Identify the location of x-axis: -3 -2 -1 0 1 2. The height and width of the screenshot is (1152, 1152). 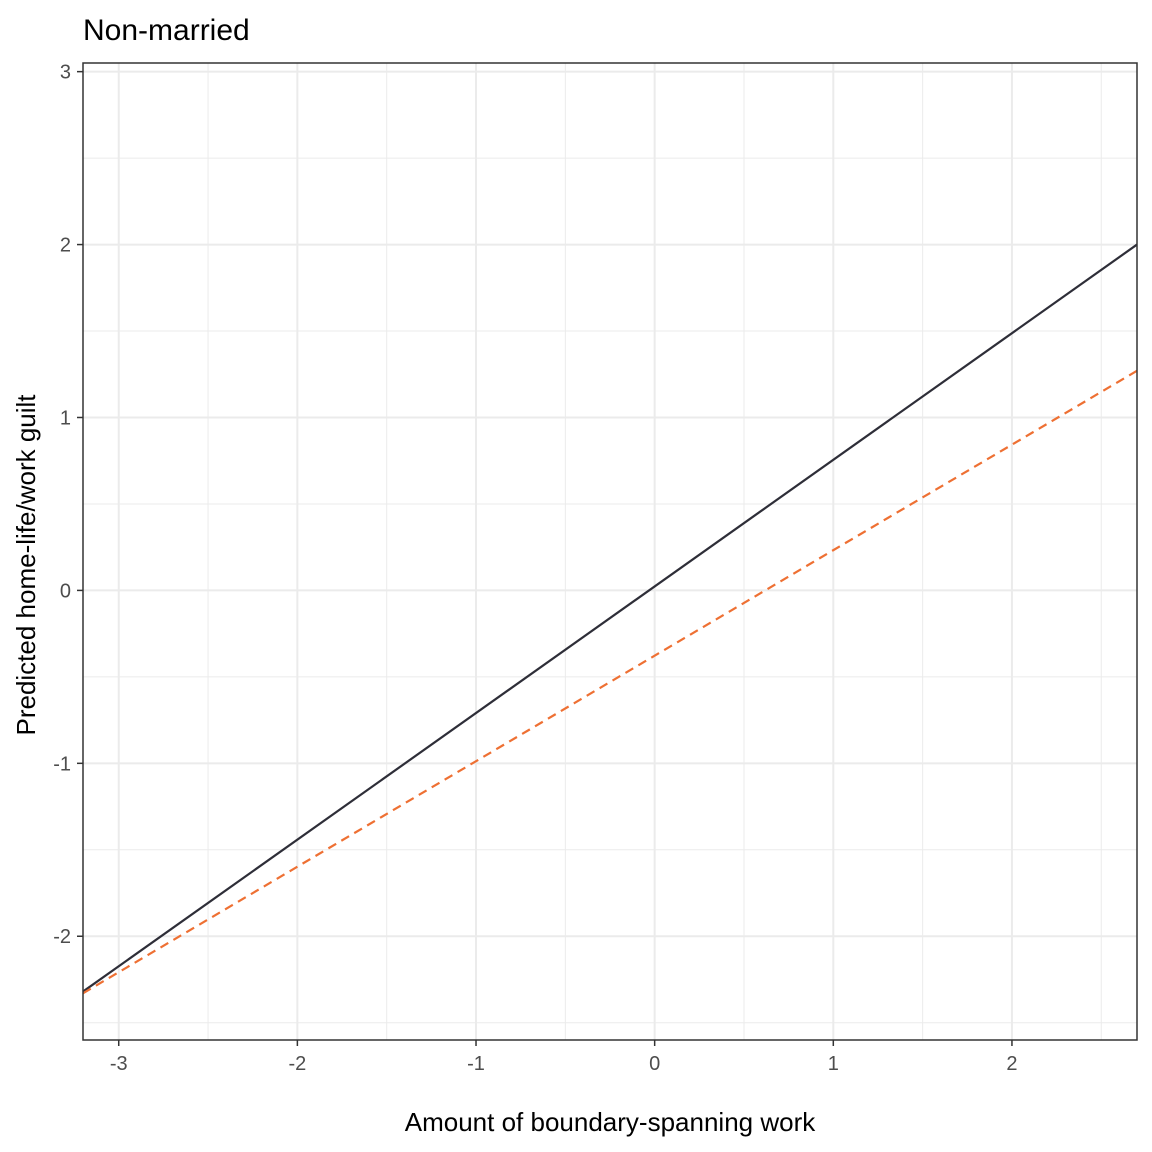
(564, 1057).